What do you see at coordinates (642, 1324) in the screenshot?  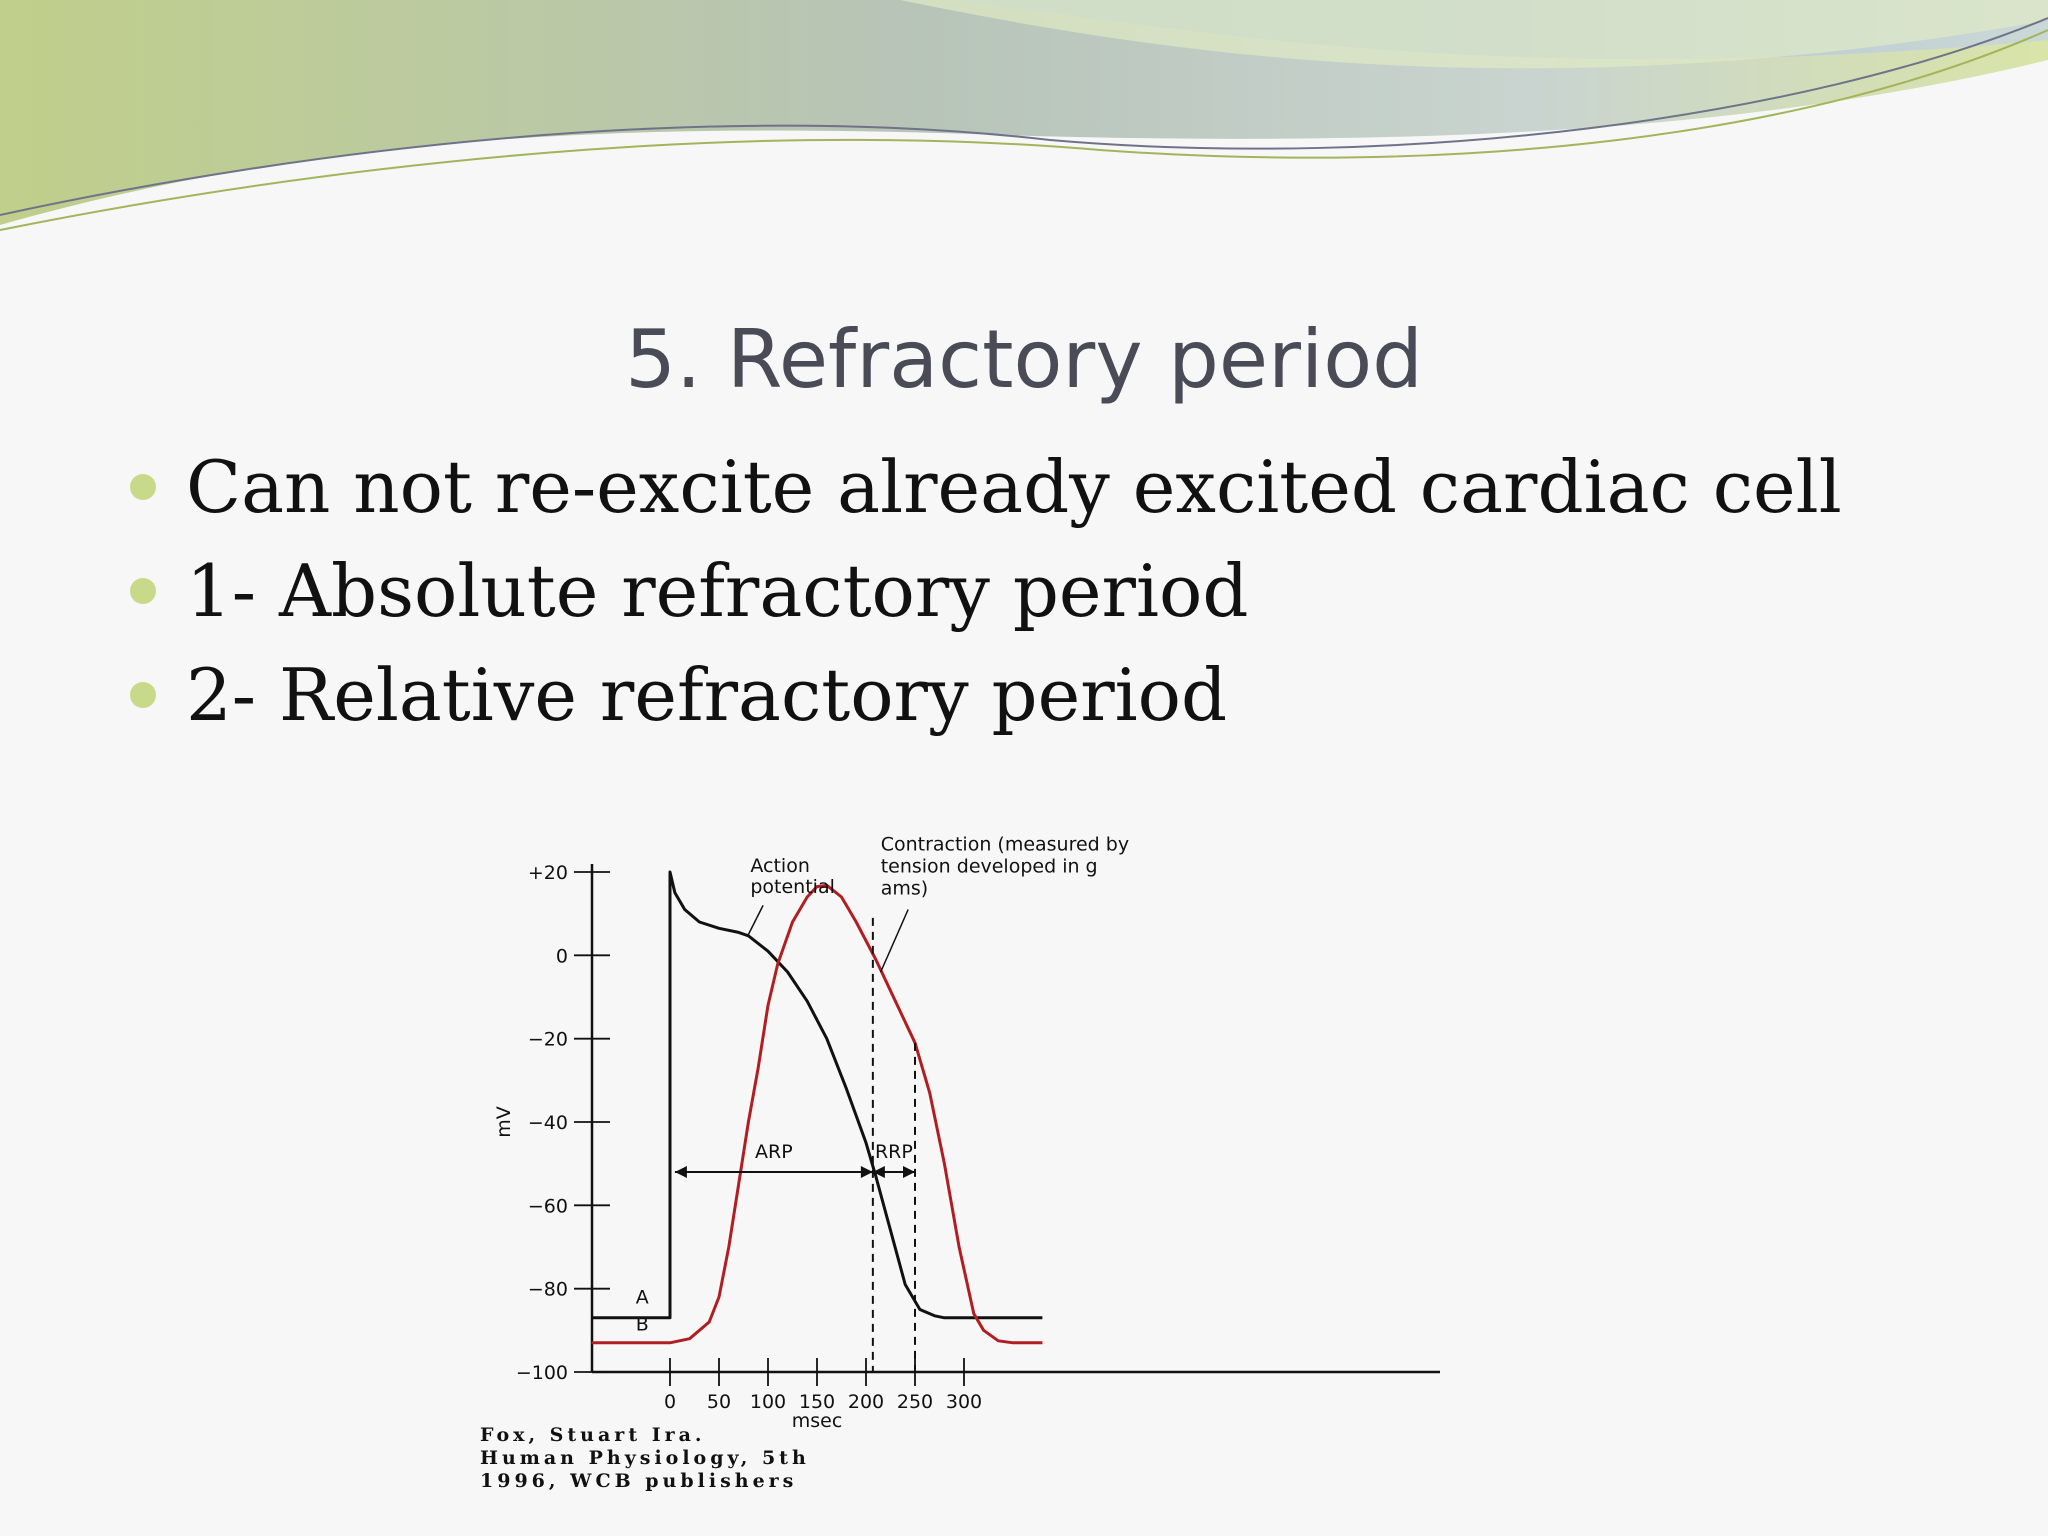 I see `series-label-b: B` at bounding box center [642, 1324].